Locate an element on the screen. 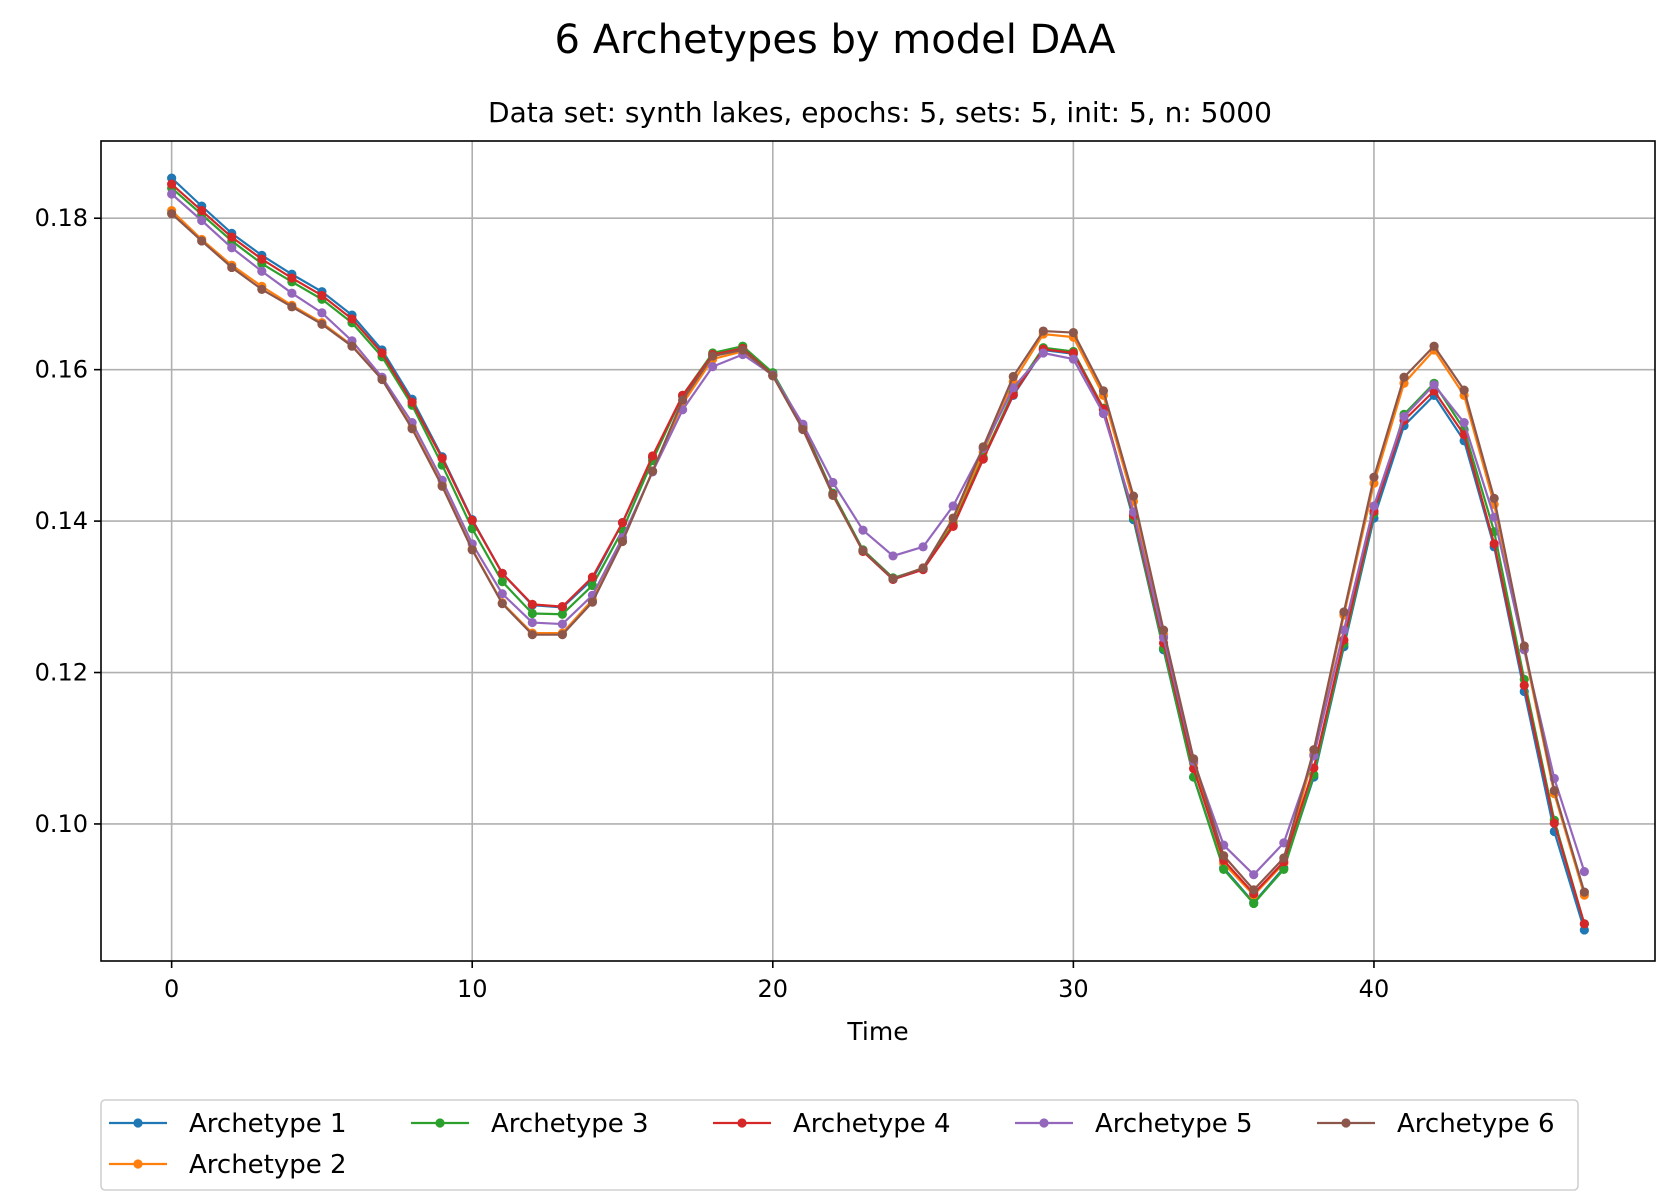  legend-frame is located at coordinates (839, 1145).